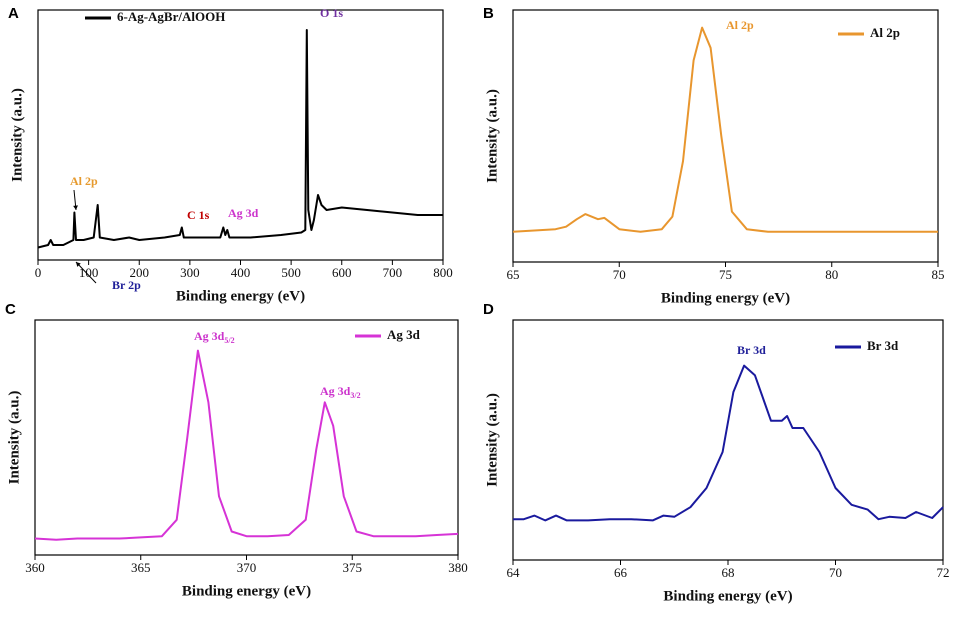 The height and width of the screenshot is (617, 957). What do you see at coordinates (171, 16) in the screenshot?
I see `legend-label: 6-Ag-AgBr/AlOOH` at bounding box center [171, 16].